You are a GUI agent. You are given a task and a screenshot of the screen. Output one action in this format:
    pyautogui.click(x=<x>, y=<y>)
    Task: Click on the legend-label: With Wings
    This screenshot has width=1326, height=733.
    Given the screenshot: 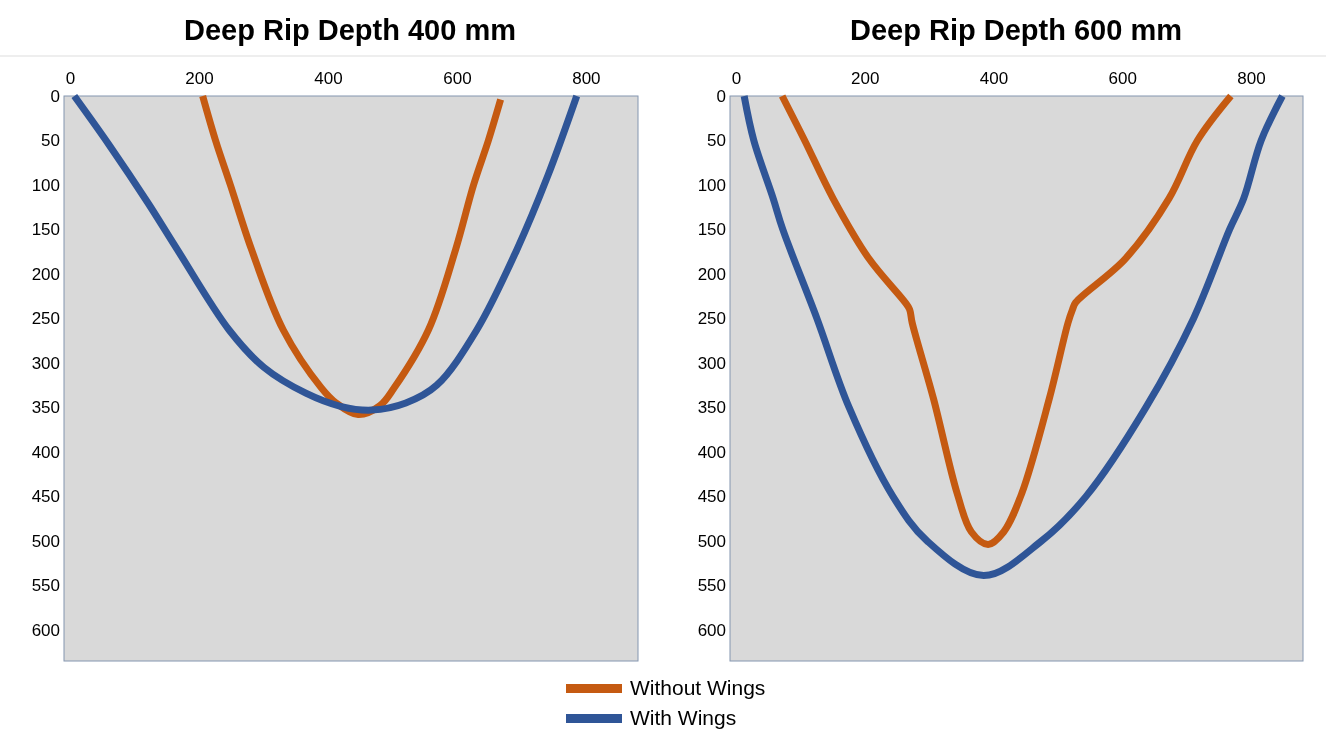 What is the action you would take?
    pyautogui.click(x=683, y=718)
    